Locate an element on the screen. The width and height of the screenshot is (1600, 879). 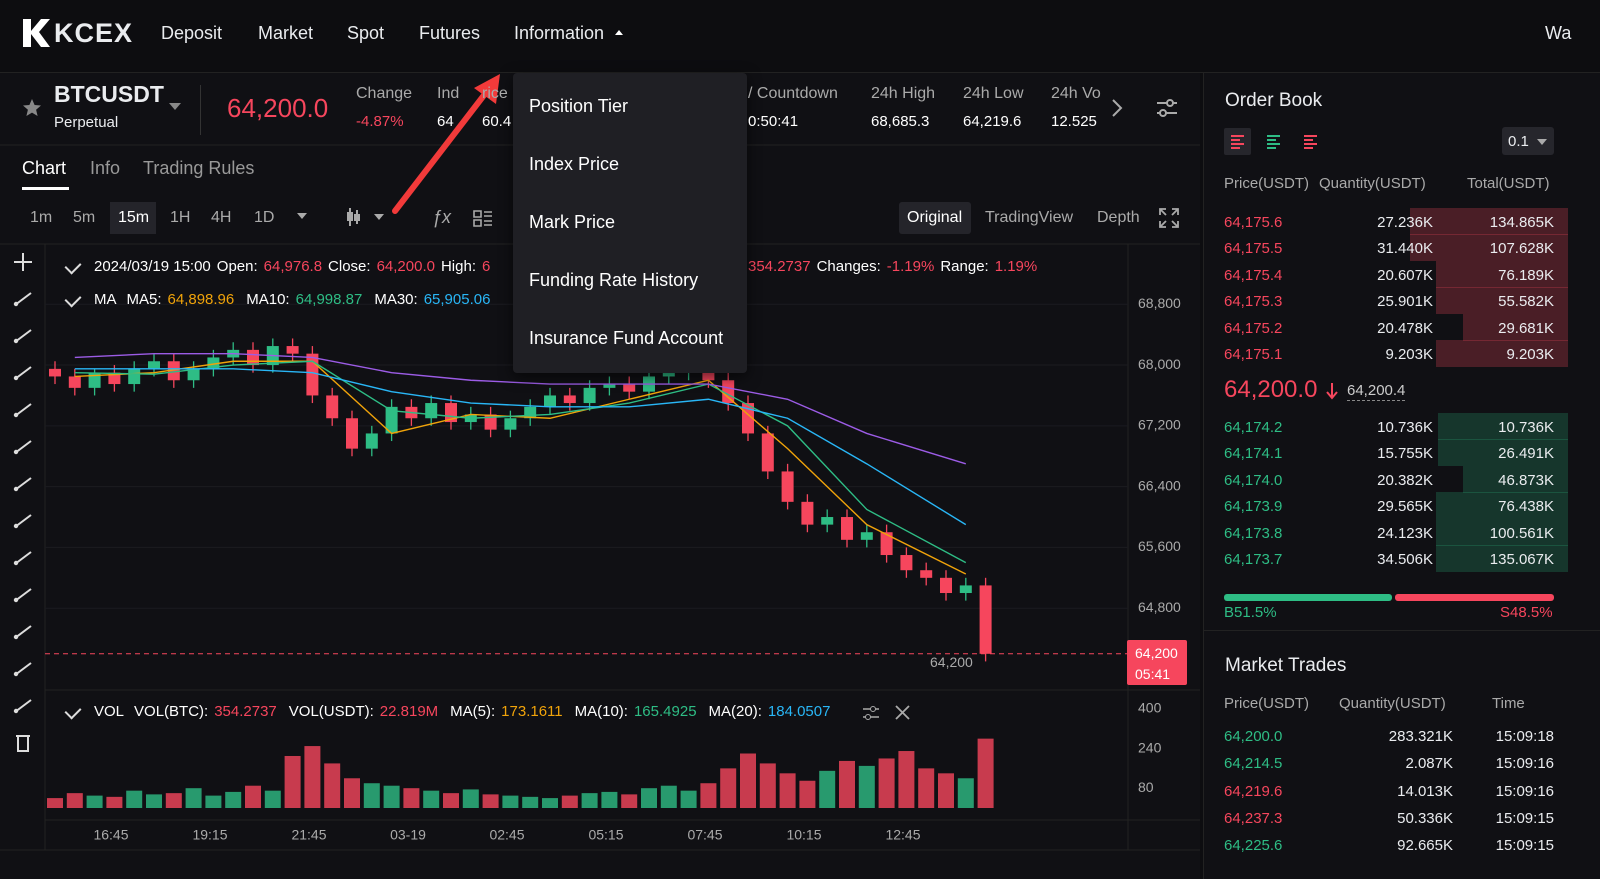
settings-icon is located at coordinates (1167, 108).